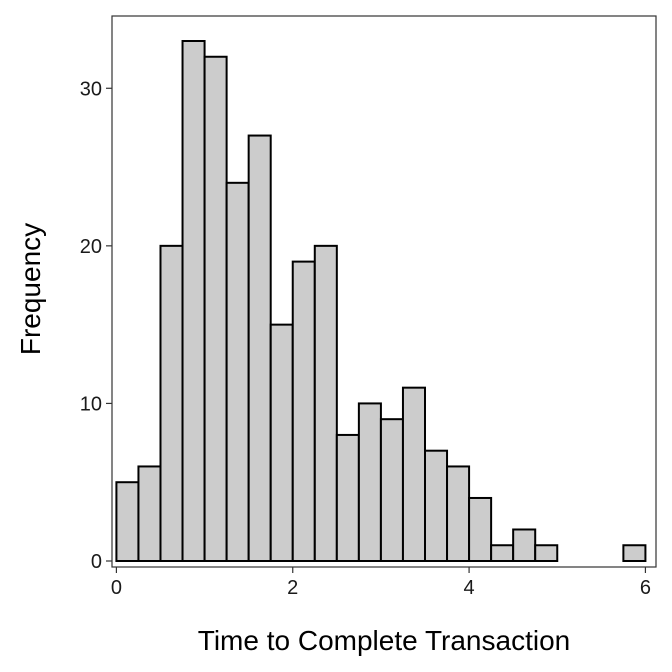 The height and width of the screenshot is (672, 672). I want to click on x-axis-title: Time to Complete Transaction, so click(384, 640).